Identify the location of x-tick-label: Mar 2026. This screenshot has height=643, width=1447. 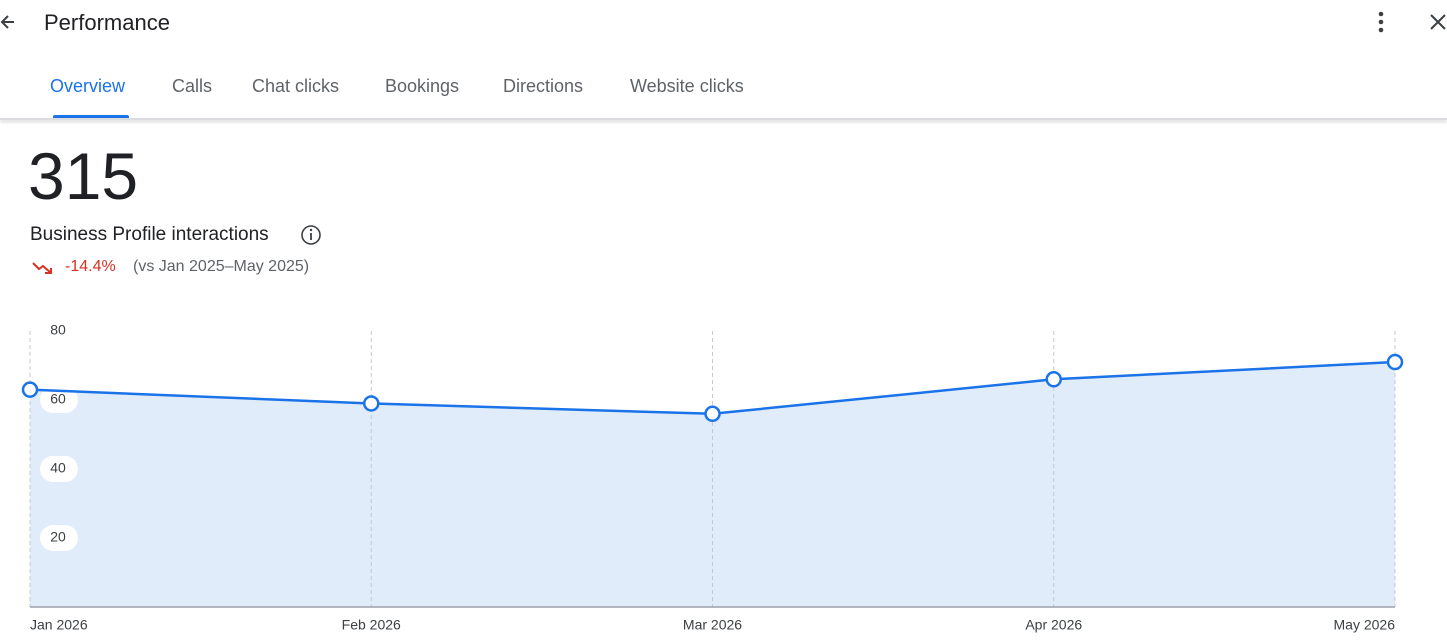
(712, 625).